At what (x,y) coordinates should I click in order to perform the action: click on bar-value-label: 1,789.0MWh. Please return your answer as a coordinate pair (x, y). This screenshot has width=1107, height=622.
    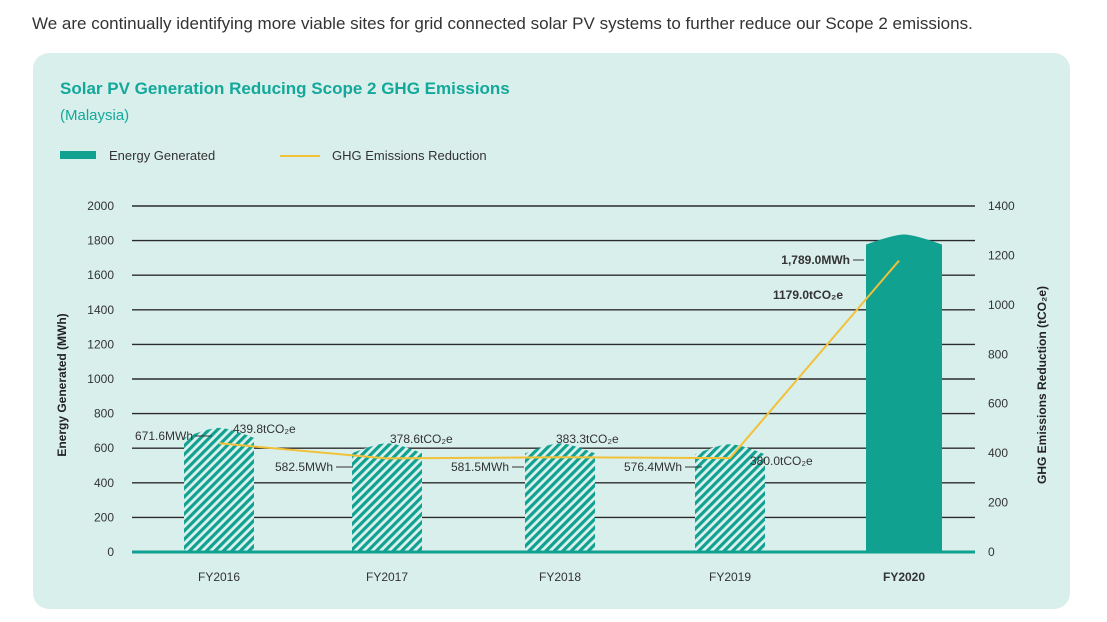
    Looking at the image, I should click on (815, 260).